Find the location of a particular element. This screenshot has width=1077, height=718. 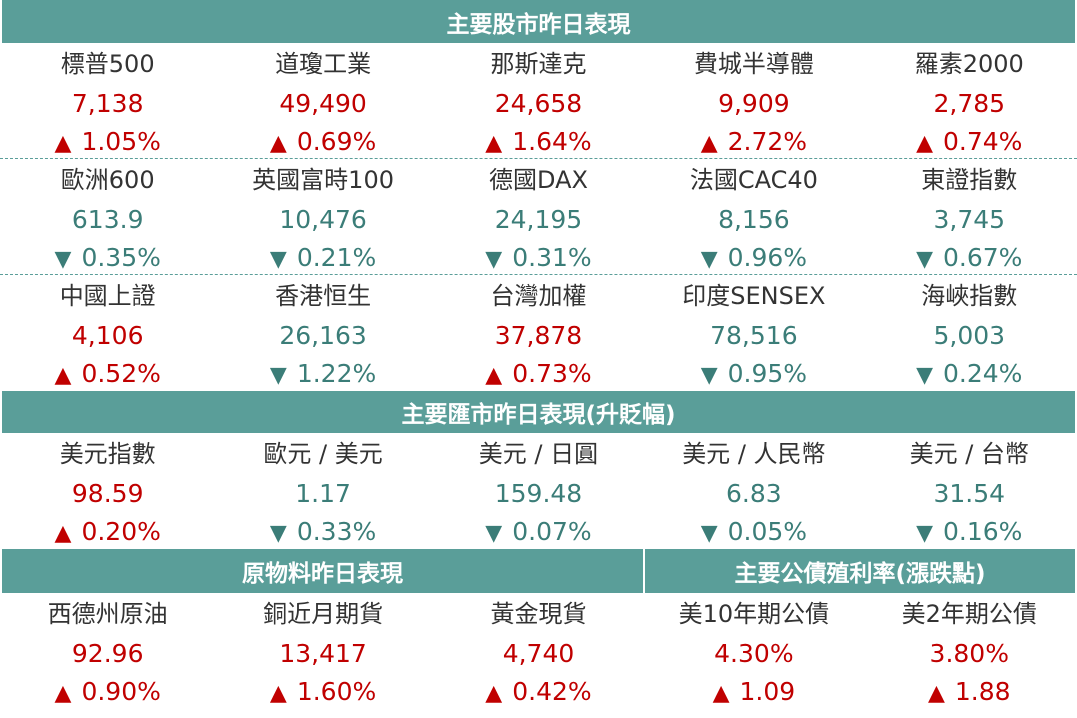

market-quote-cell: 美10年期公債 4.30% ▲ 1.09 is located at coordinates (753, 652).